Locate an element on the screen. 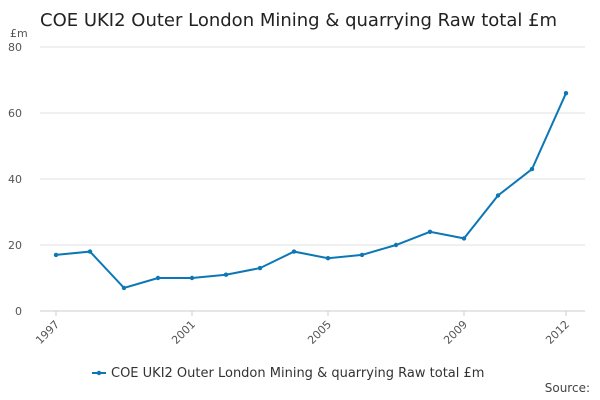  x-tick-label: 2012 is located at coordinates (557, 332).